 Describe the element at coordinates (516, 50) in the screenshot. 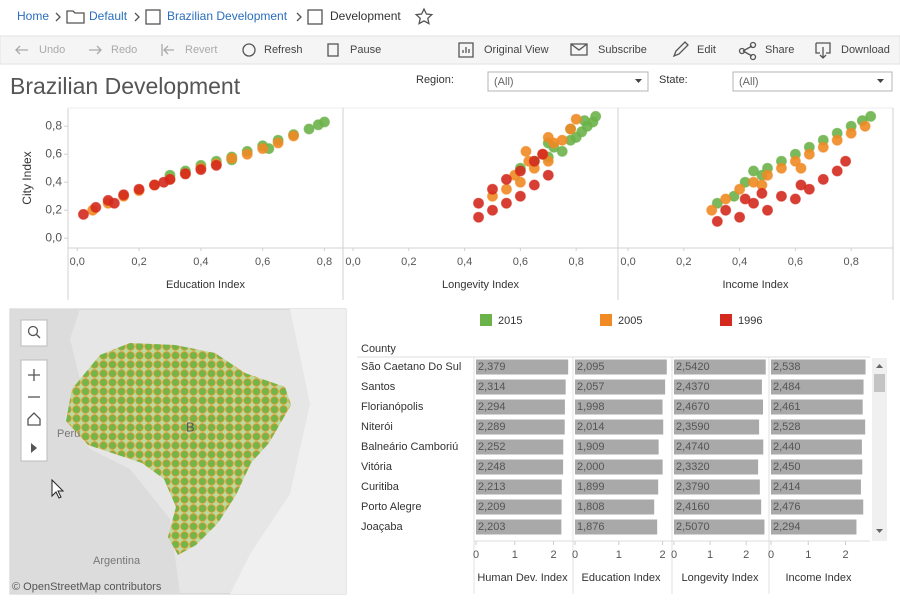

I see `toolbar-button: Original View` at that location.